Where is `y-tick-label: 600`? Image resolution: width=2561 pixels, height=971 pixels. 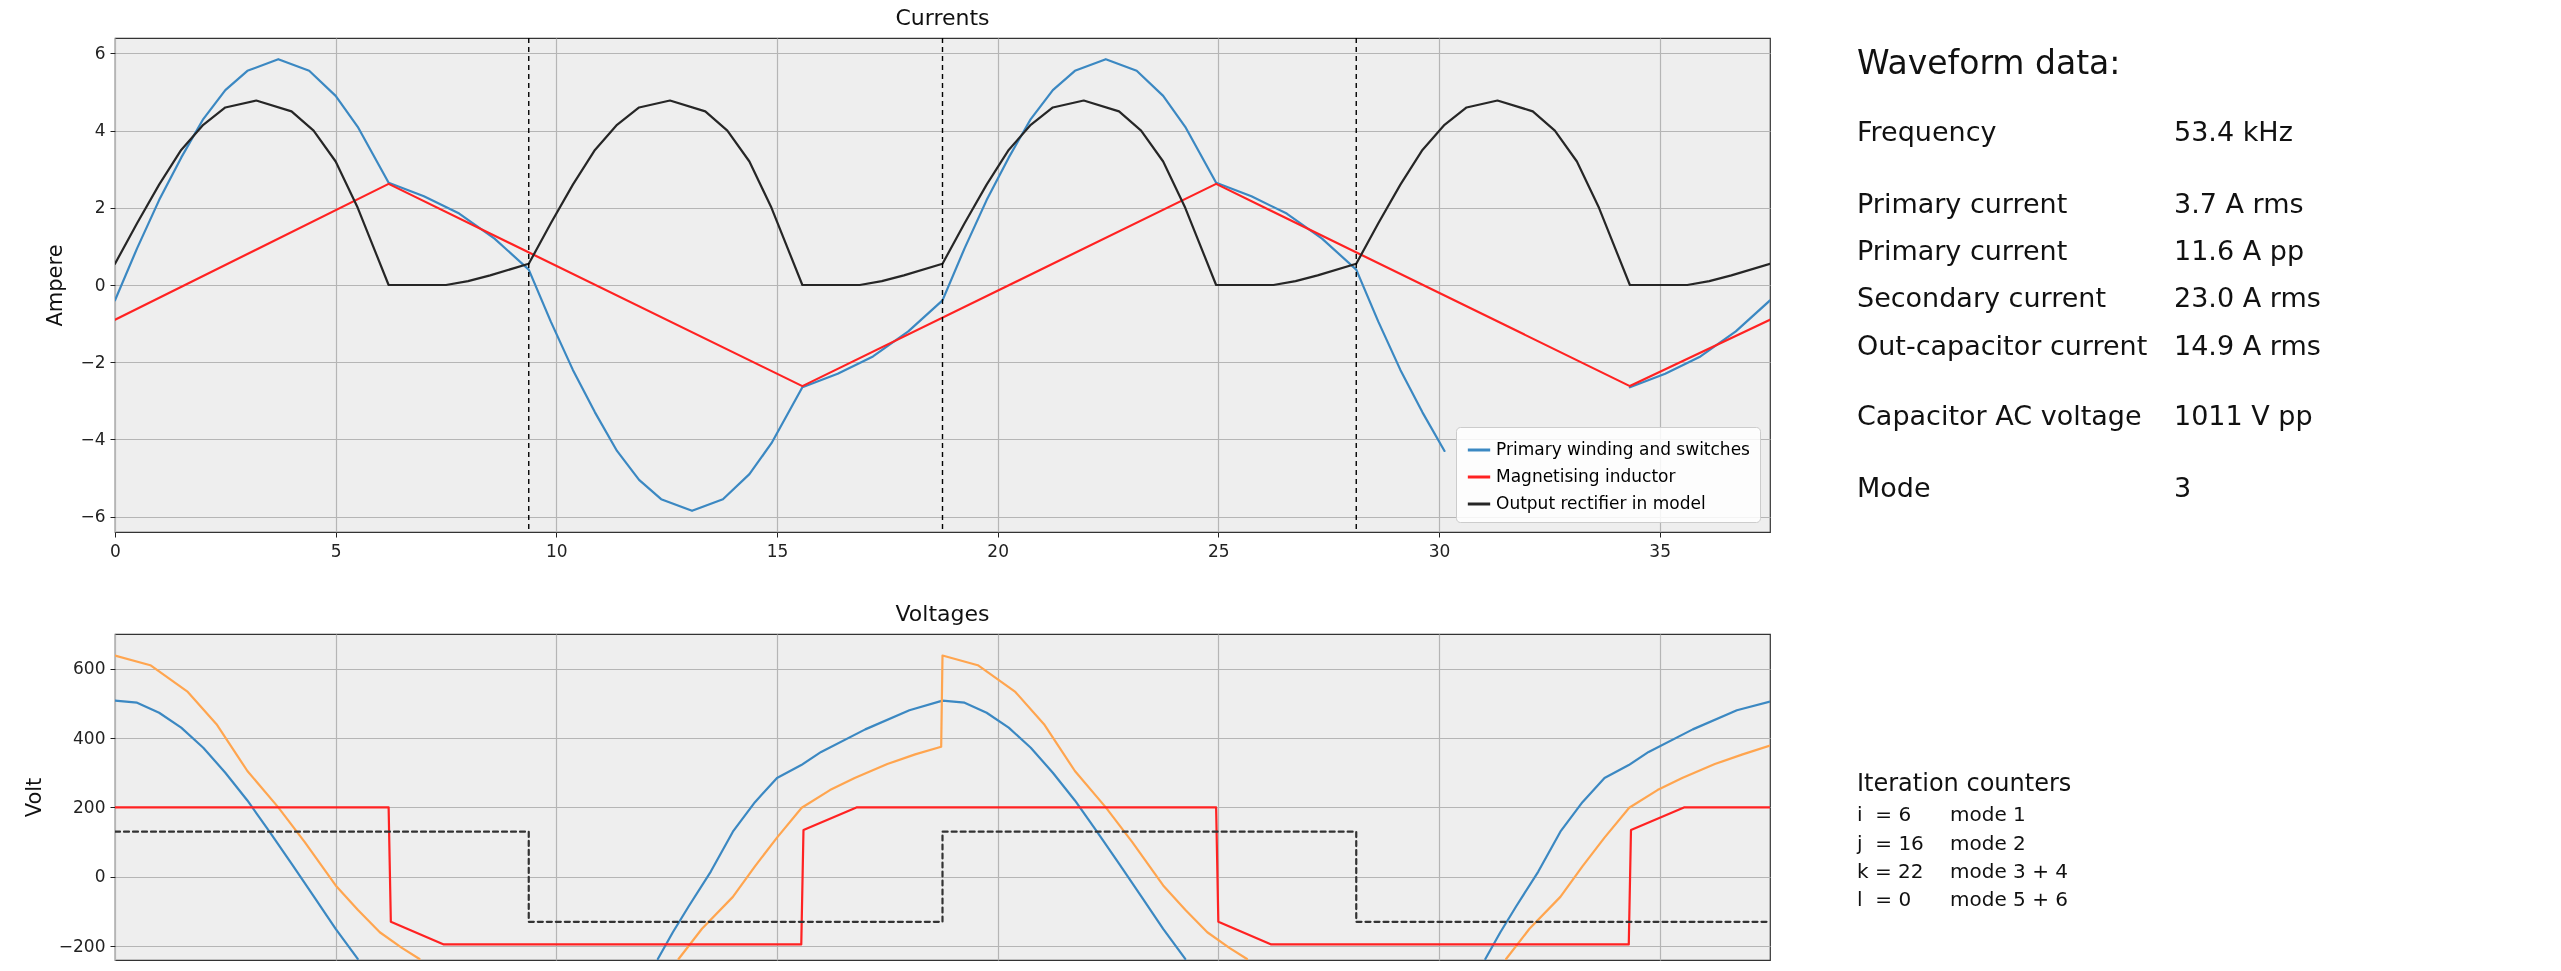
y-tick-label: 600 is located at coordinates (89, 668).